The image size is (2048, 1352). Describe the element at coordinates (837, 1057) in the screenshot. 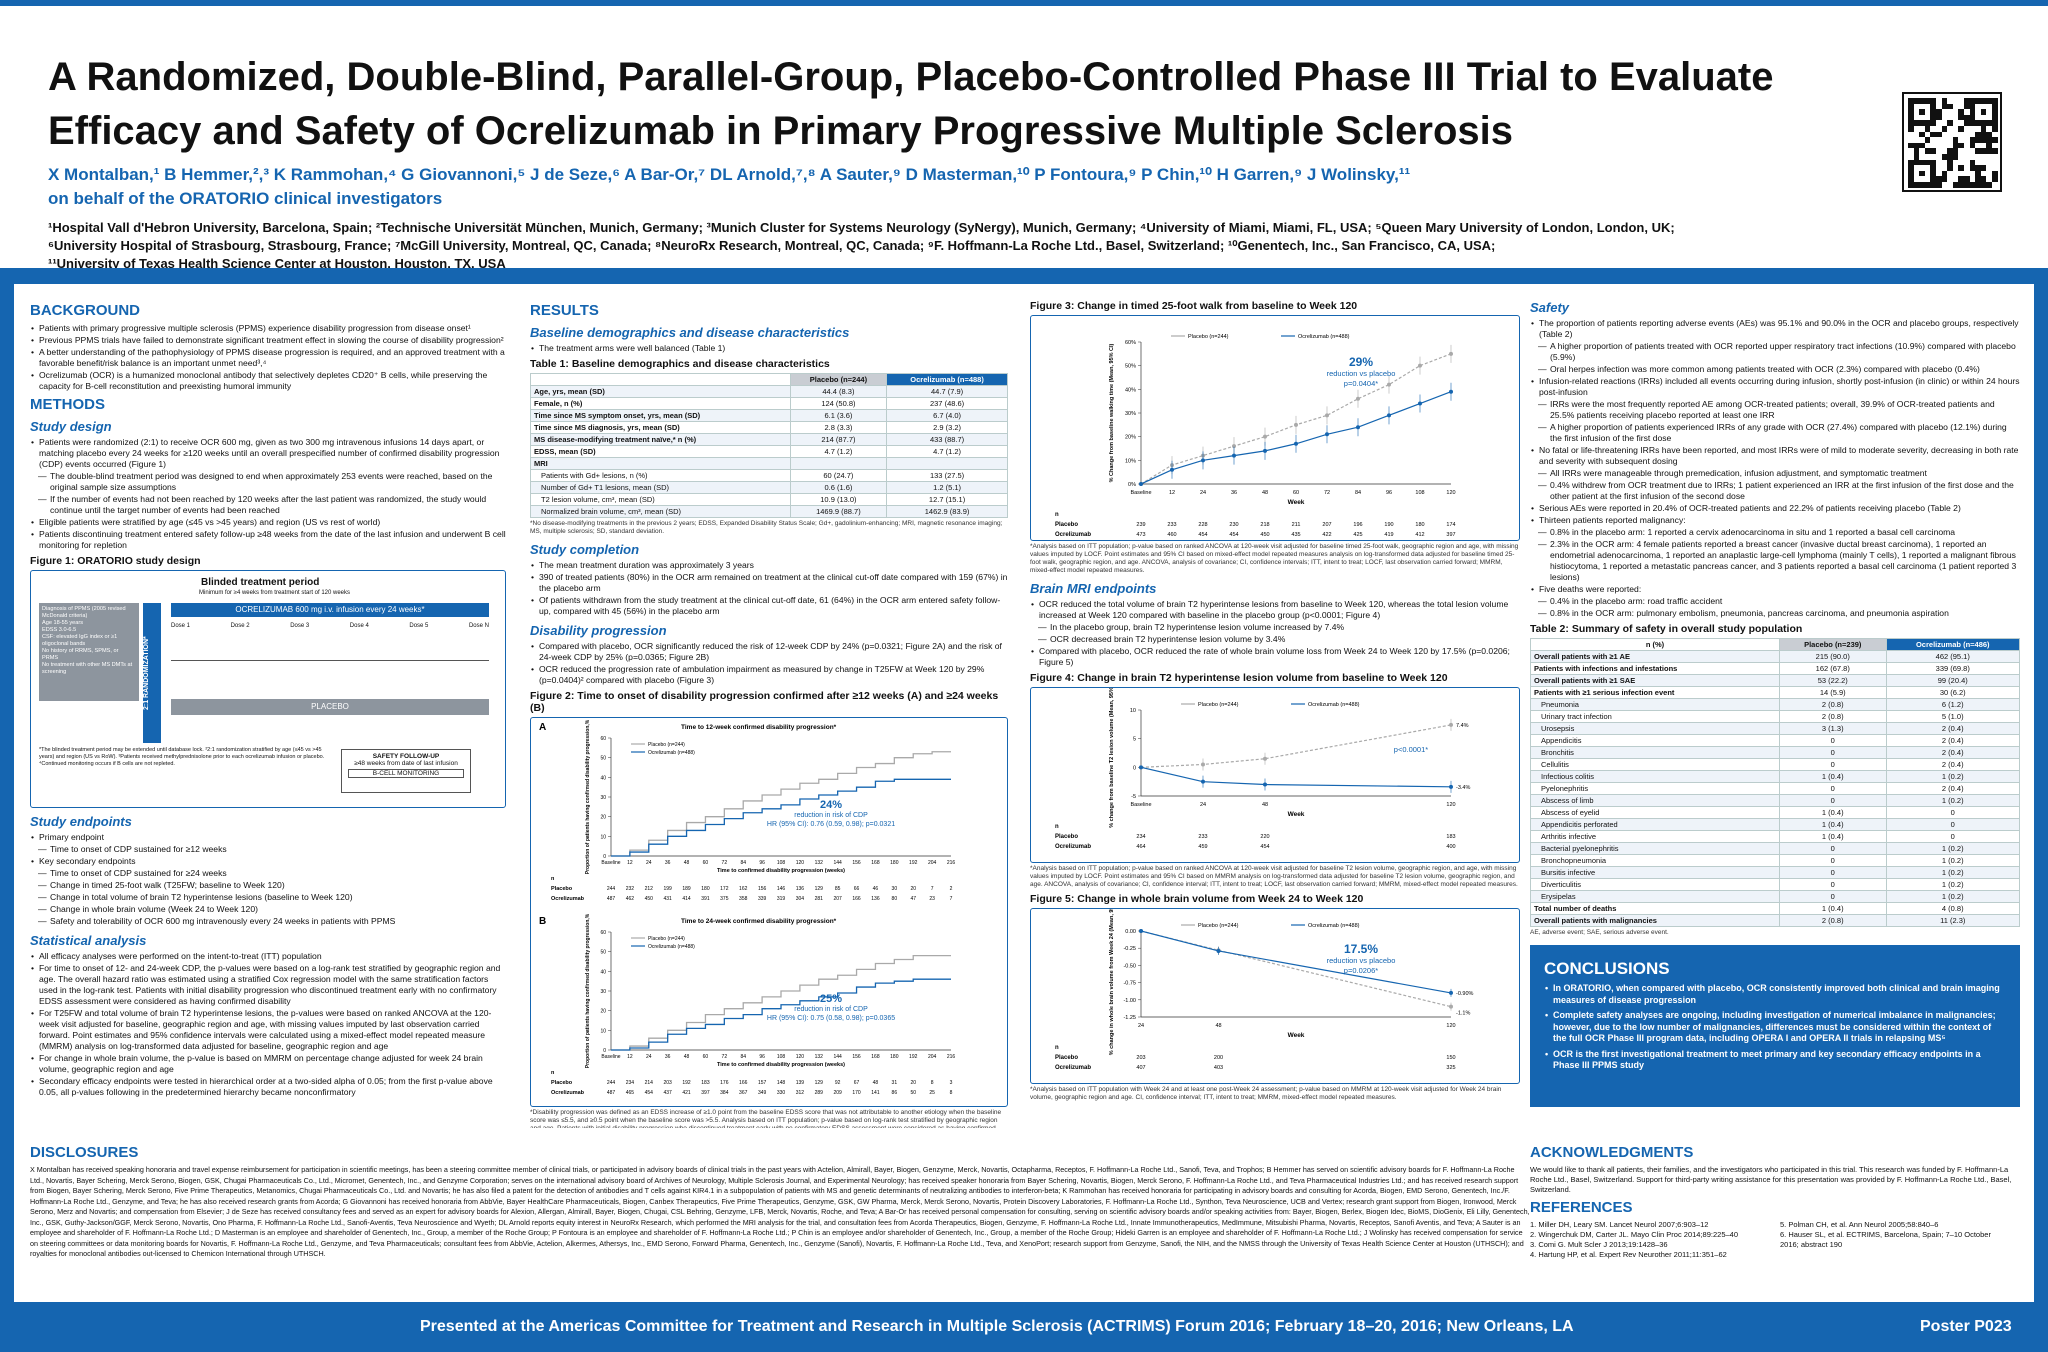

I see `x-tick-label: 144` at that location.